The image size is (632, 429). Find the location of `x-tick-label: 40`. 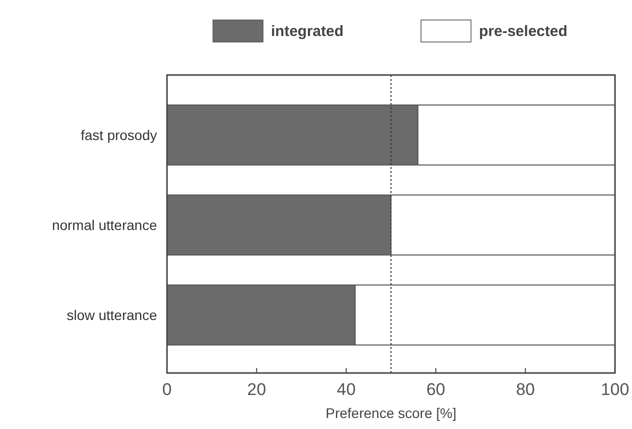

x-tick-label: 40 is located at coordinates (346, 389).